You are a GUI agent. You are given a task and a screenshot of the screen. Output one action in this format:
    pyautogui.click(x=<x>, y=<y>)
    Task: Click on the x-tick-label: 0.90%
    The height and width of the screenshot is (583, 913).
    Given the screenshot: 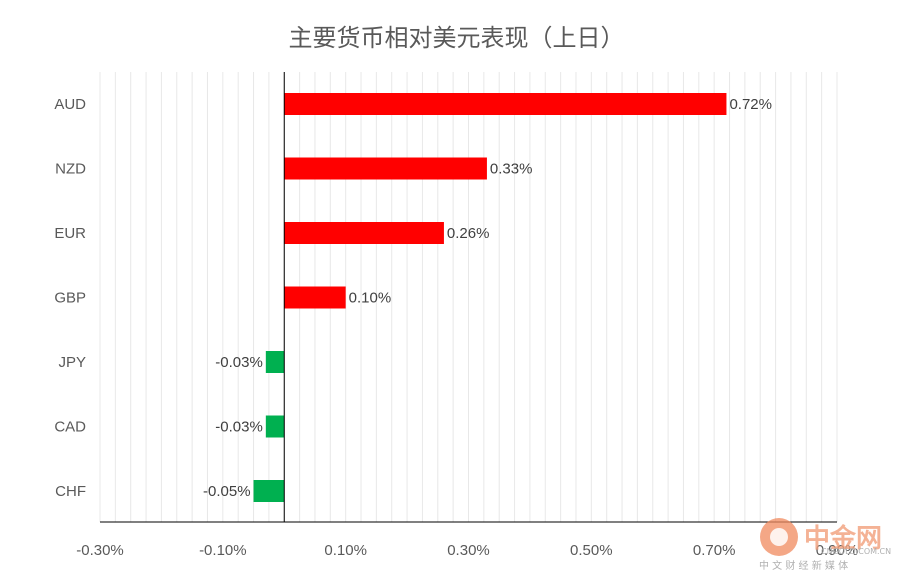 What is the action you would take?
    pyautogui.click(x=837, y=550)
    